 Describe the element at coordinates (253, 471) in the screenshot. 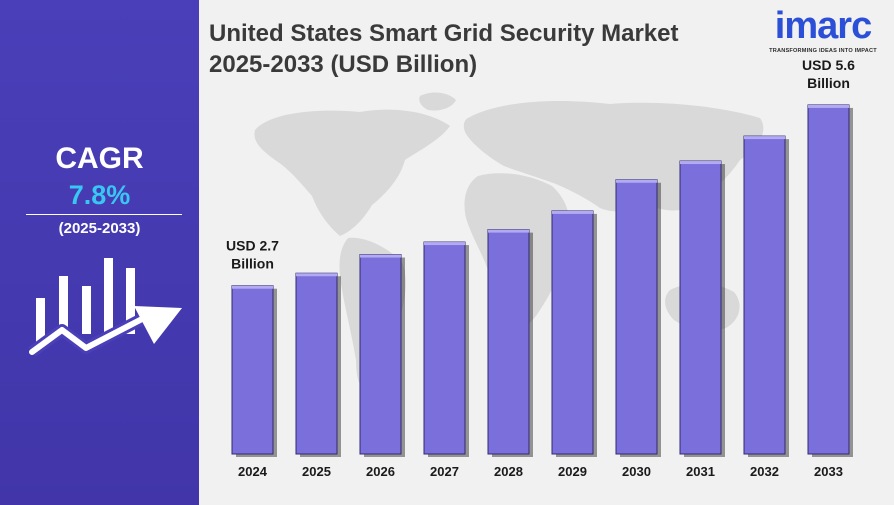

I see `x-tick-2024: 2024` at that location.